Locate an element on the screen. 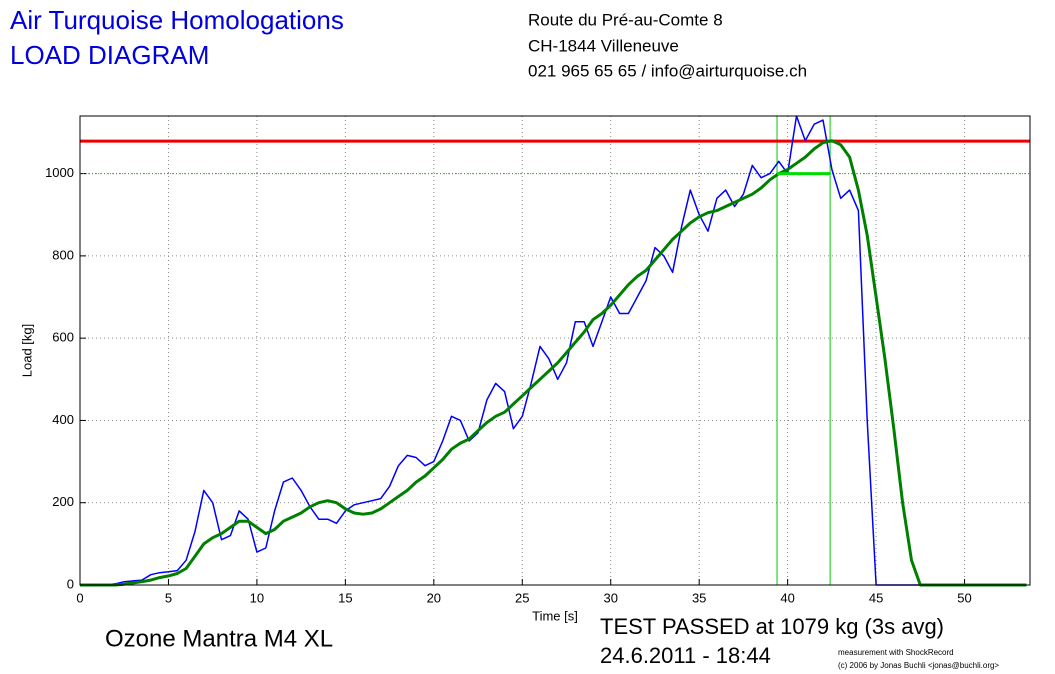 The image size is (1055, 674). x-tick-label: 45 is located at coordinates (876, 597).